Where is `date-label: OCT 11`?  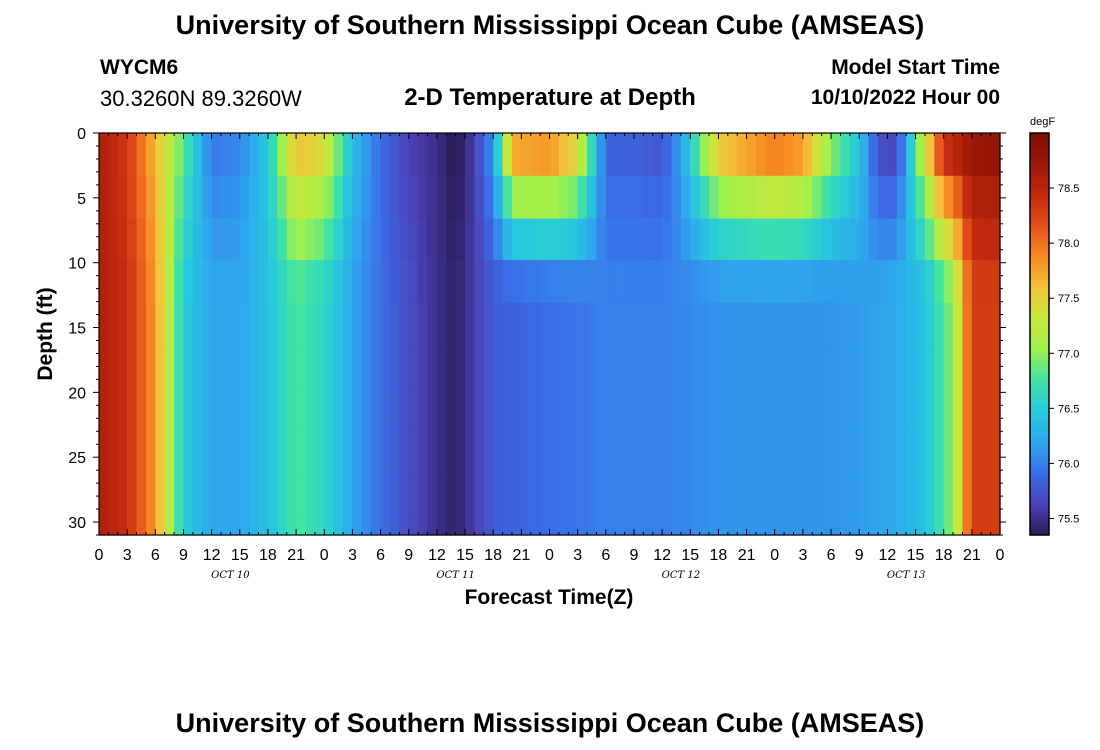 date-label: OCT 11 is located at coordinates (455, 575).